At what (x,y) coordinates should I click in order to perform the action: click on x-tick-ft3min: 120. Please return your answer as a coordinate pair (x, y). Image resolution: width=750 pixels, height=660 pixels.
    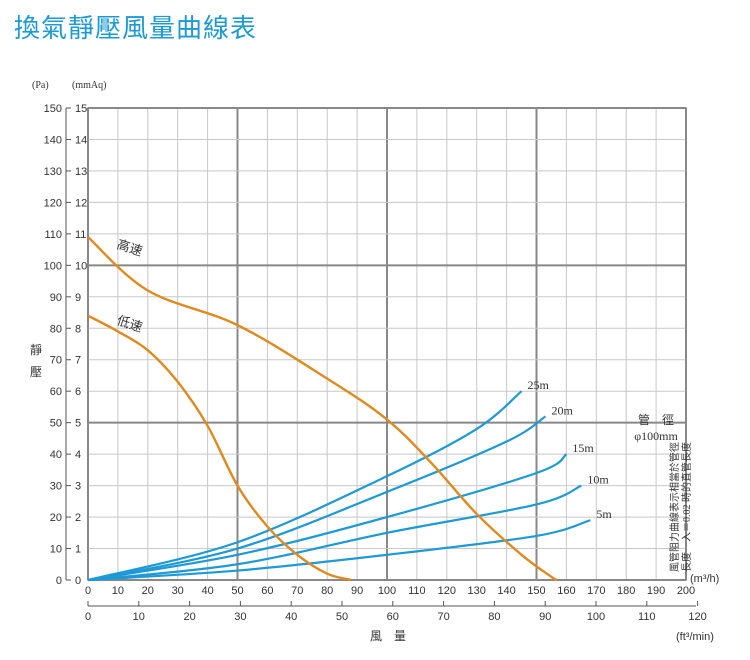
    Looking at the image, I should click on (697, 617).